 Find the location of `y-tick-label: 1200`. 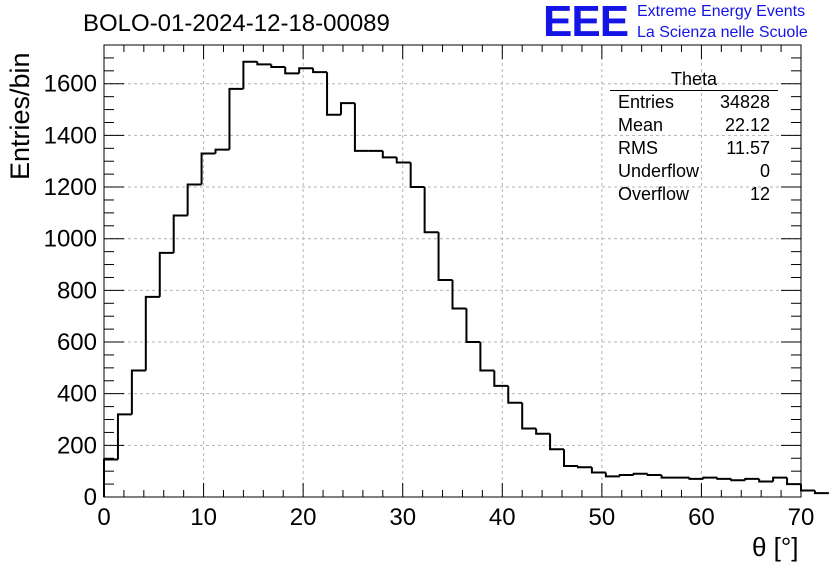

y-tick-label: 1200 is located at coordinates (70, 187).